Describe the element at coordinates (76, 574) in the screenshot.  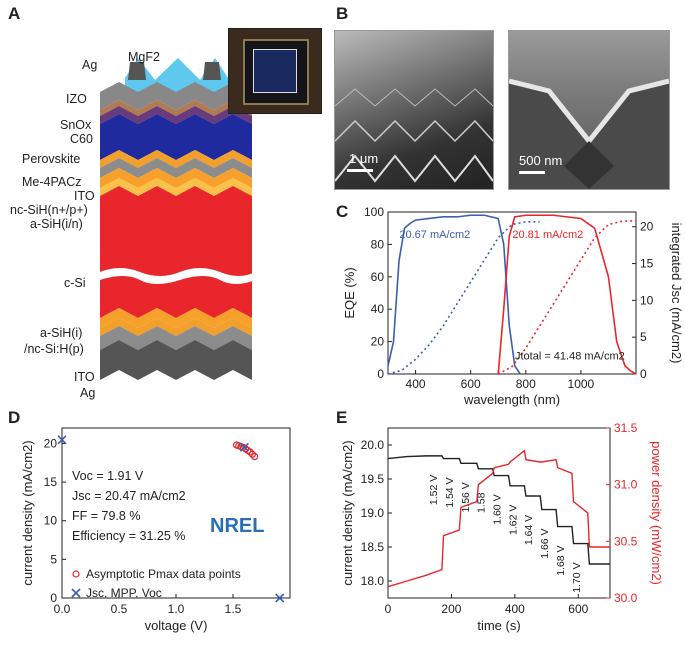
I see `legend-marker-pmax` at that location.